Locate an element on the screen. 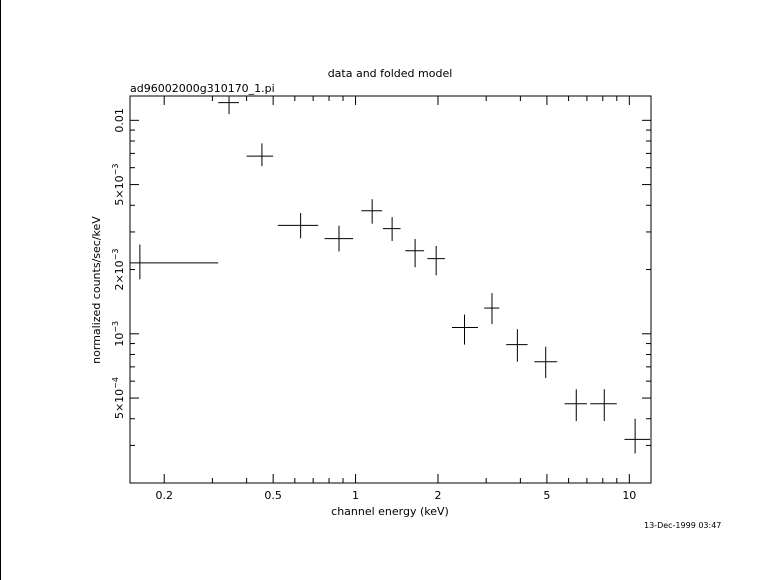 This screenshot has height=580, width=781. y-tick-label: 0.01 is located at coordinates (119, 120).